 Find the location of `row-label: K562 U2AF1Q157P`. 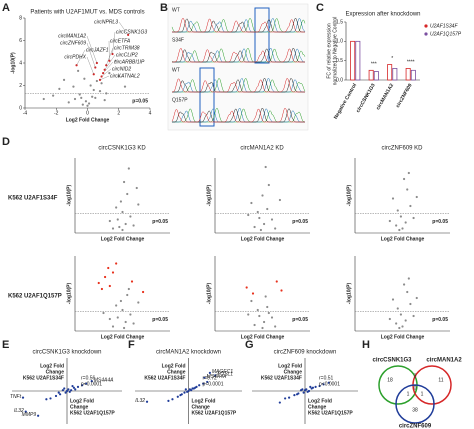

row-label: K562 U2AF1Q157P is located at coordinates (35, 297).